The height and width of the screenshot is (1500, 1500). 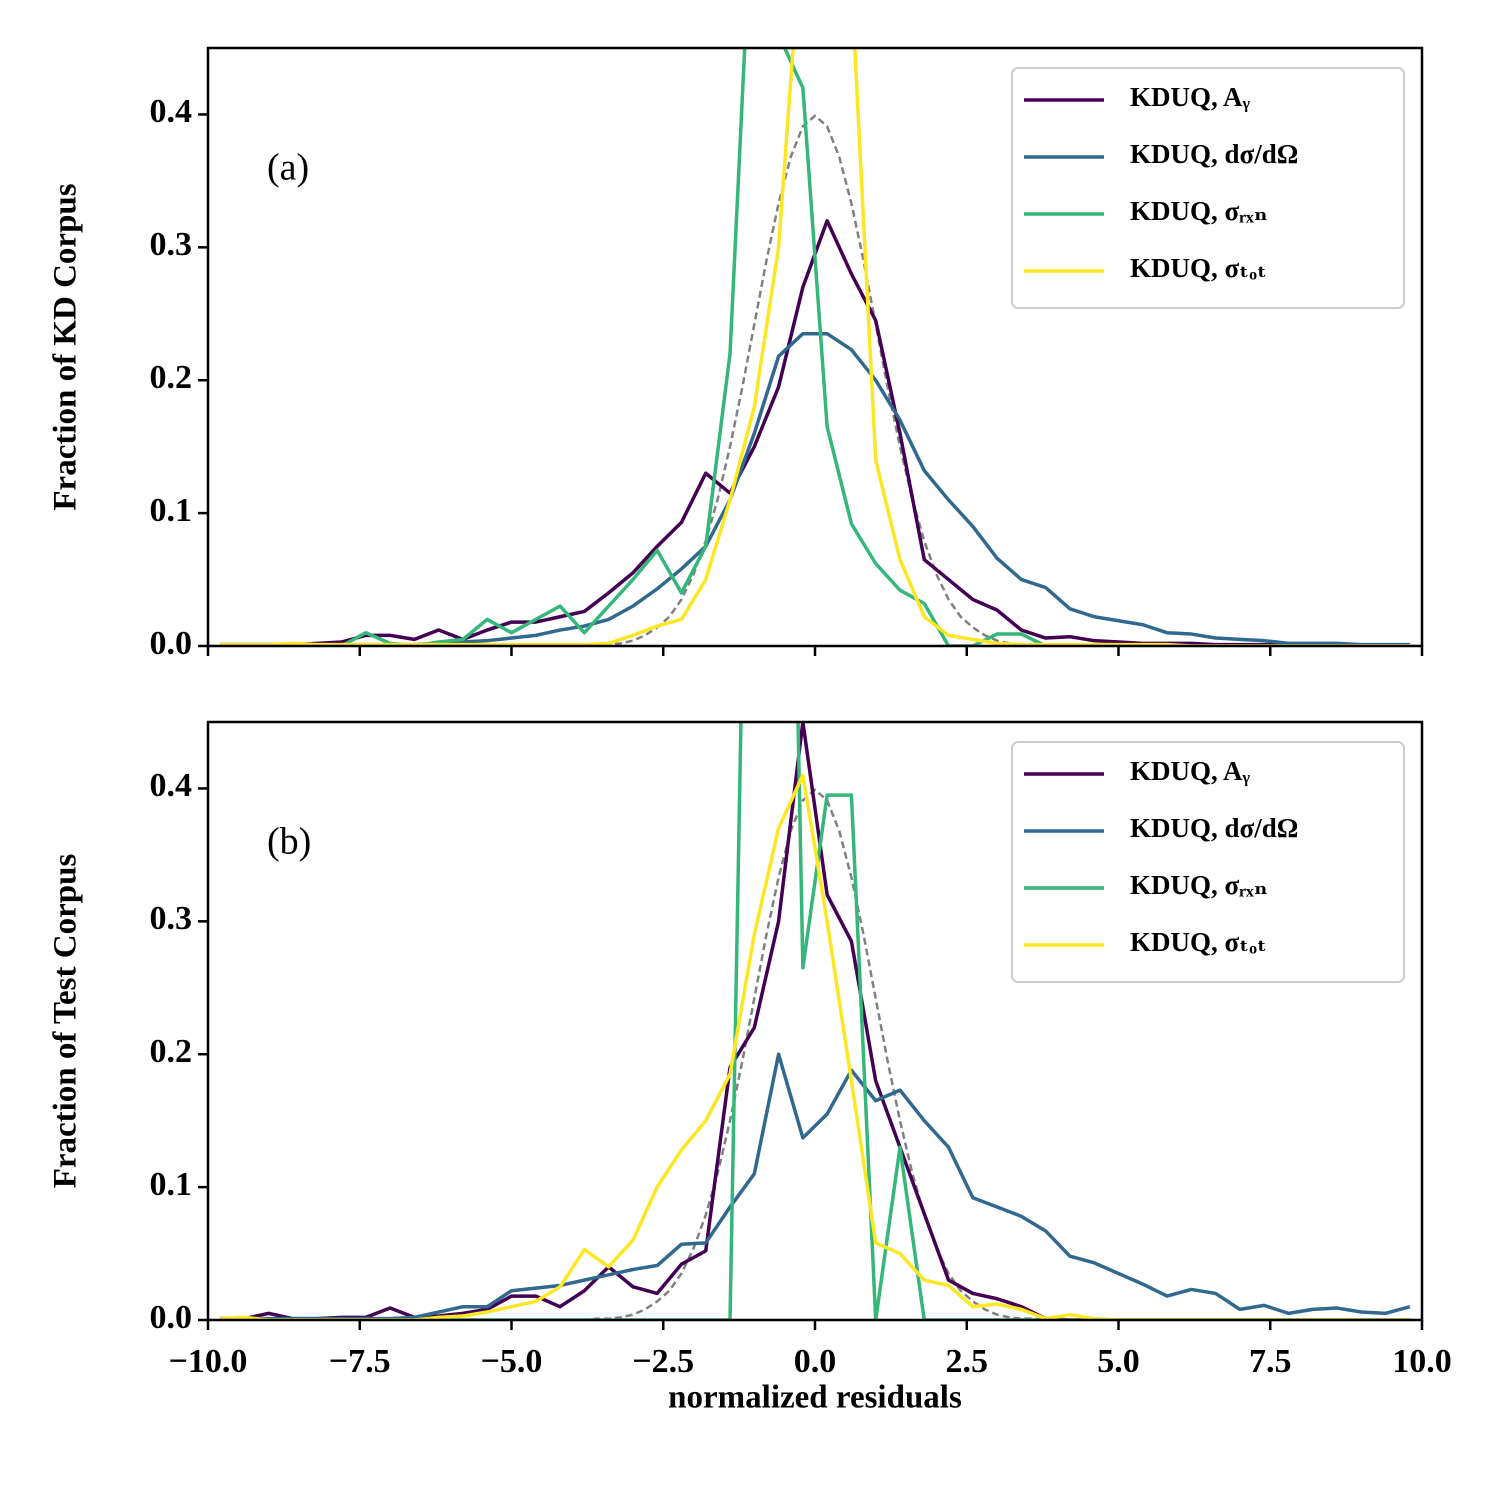 I want to click on x-tick-label: −2.5, so click(x=663, y=1361).